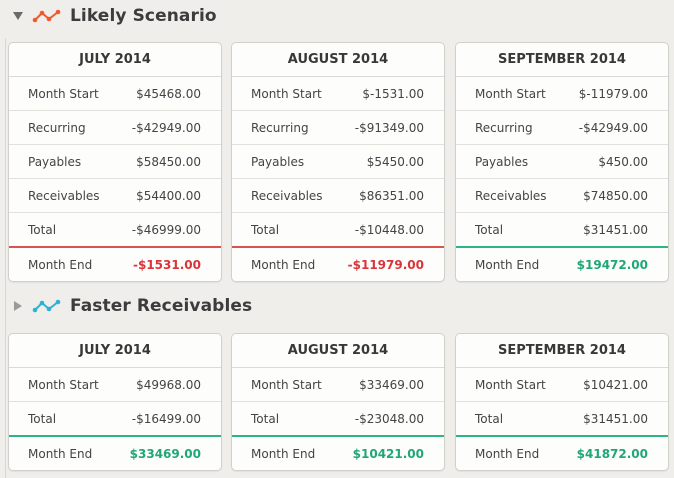 The height and width of the screenshot is (478, 674). I want to click on row-value: -$46999.00, so click(166, 229).